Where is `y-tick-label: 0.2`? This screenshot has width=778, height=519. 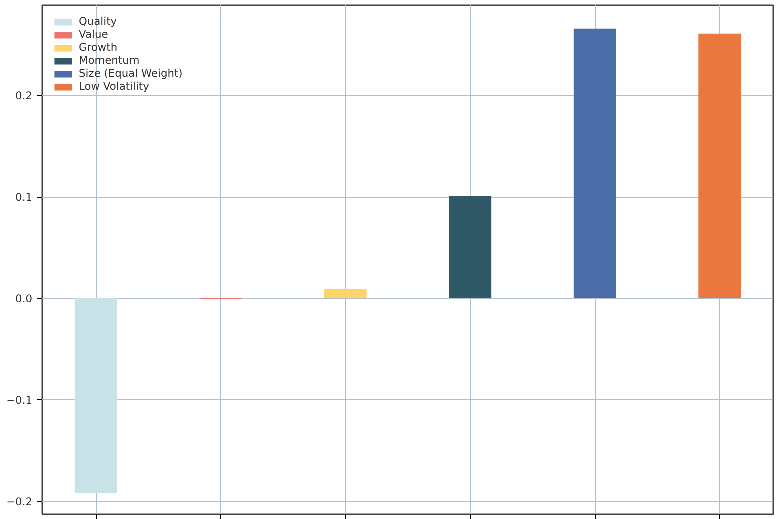
y-tick-label: 0.2 is located at coordinates (24, 96).